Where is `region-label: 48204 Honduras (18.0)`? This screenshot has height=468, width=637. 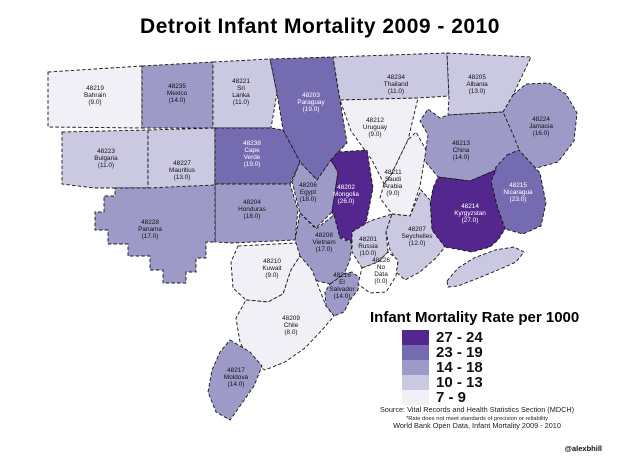 region-label: 48204 Honduras (18.0) is located at coordinates (252, 209).